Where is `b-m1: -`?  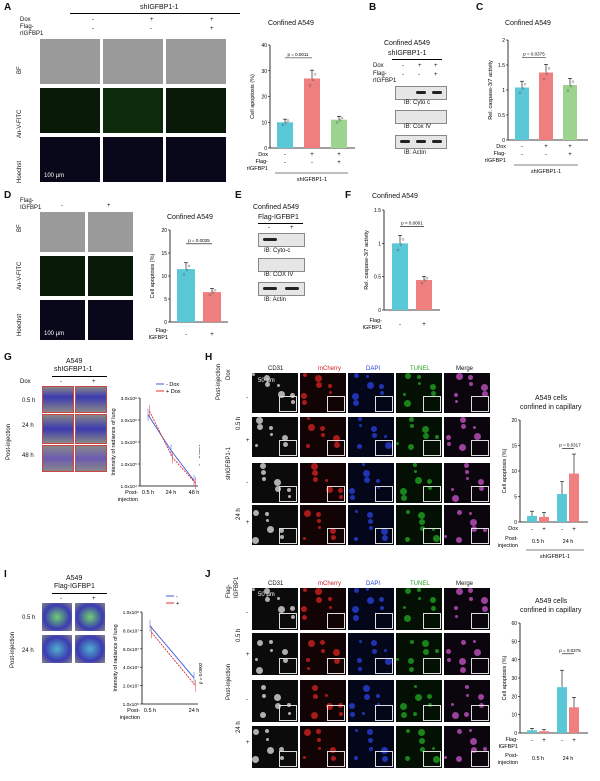
b-m1: - is located at coordinates (403, 66).